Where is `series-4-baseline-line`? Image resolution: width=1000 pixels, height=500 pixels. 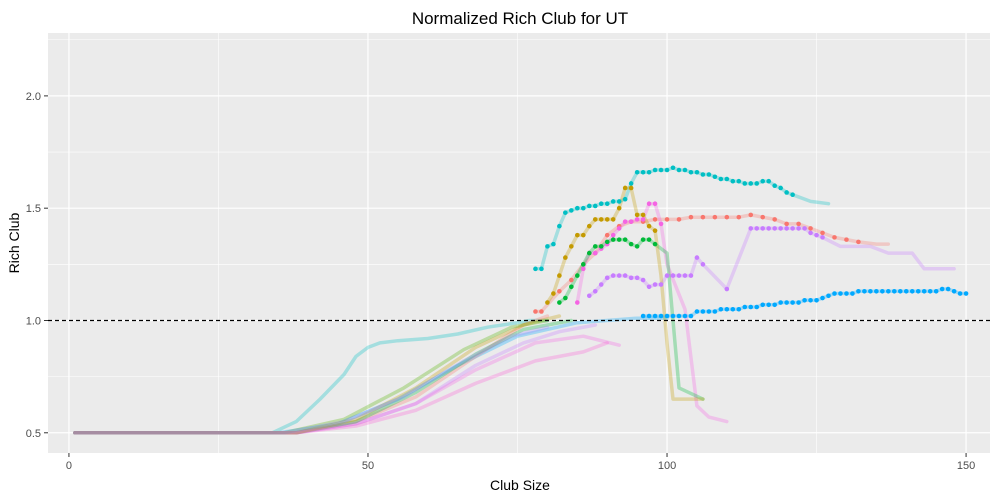 series-4-baseline-line is located at coordinates (347, 384).